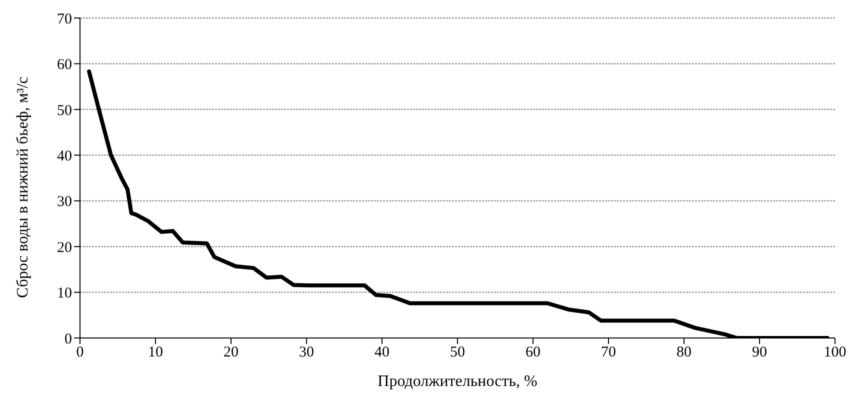  What do you see at coordinates (608, 352) in the screenshot?
I see `x-tick-label: 70` at bounding box center [608, 352].